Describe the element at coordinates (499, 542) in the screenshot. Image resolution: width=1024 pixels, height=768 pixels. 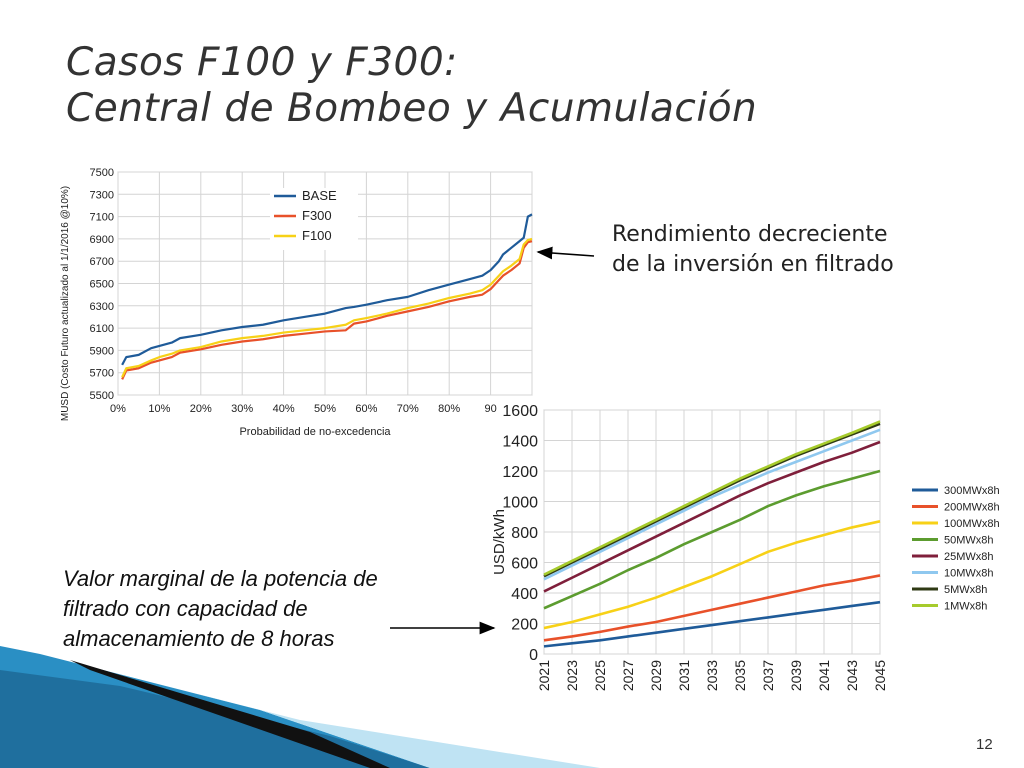
I see `y-axis-label: USD/kWh` at that location.